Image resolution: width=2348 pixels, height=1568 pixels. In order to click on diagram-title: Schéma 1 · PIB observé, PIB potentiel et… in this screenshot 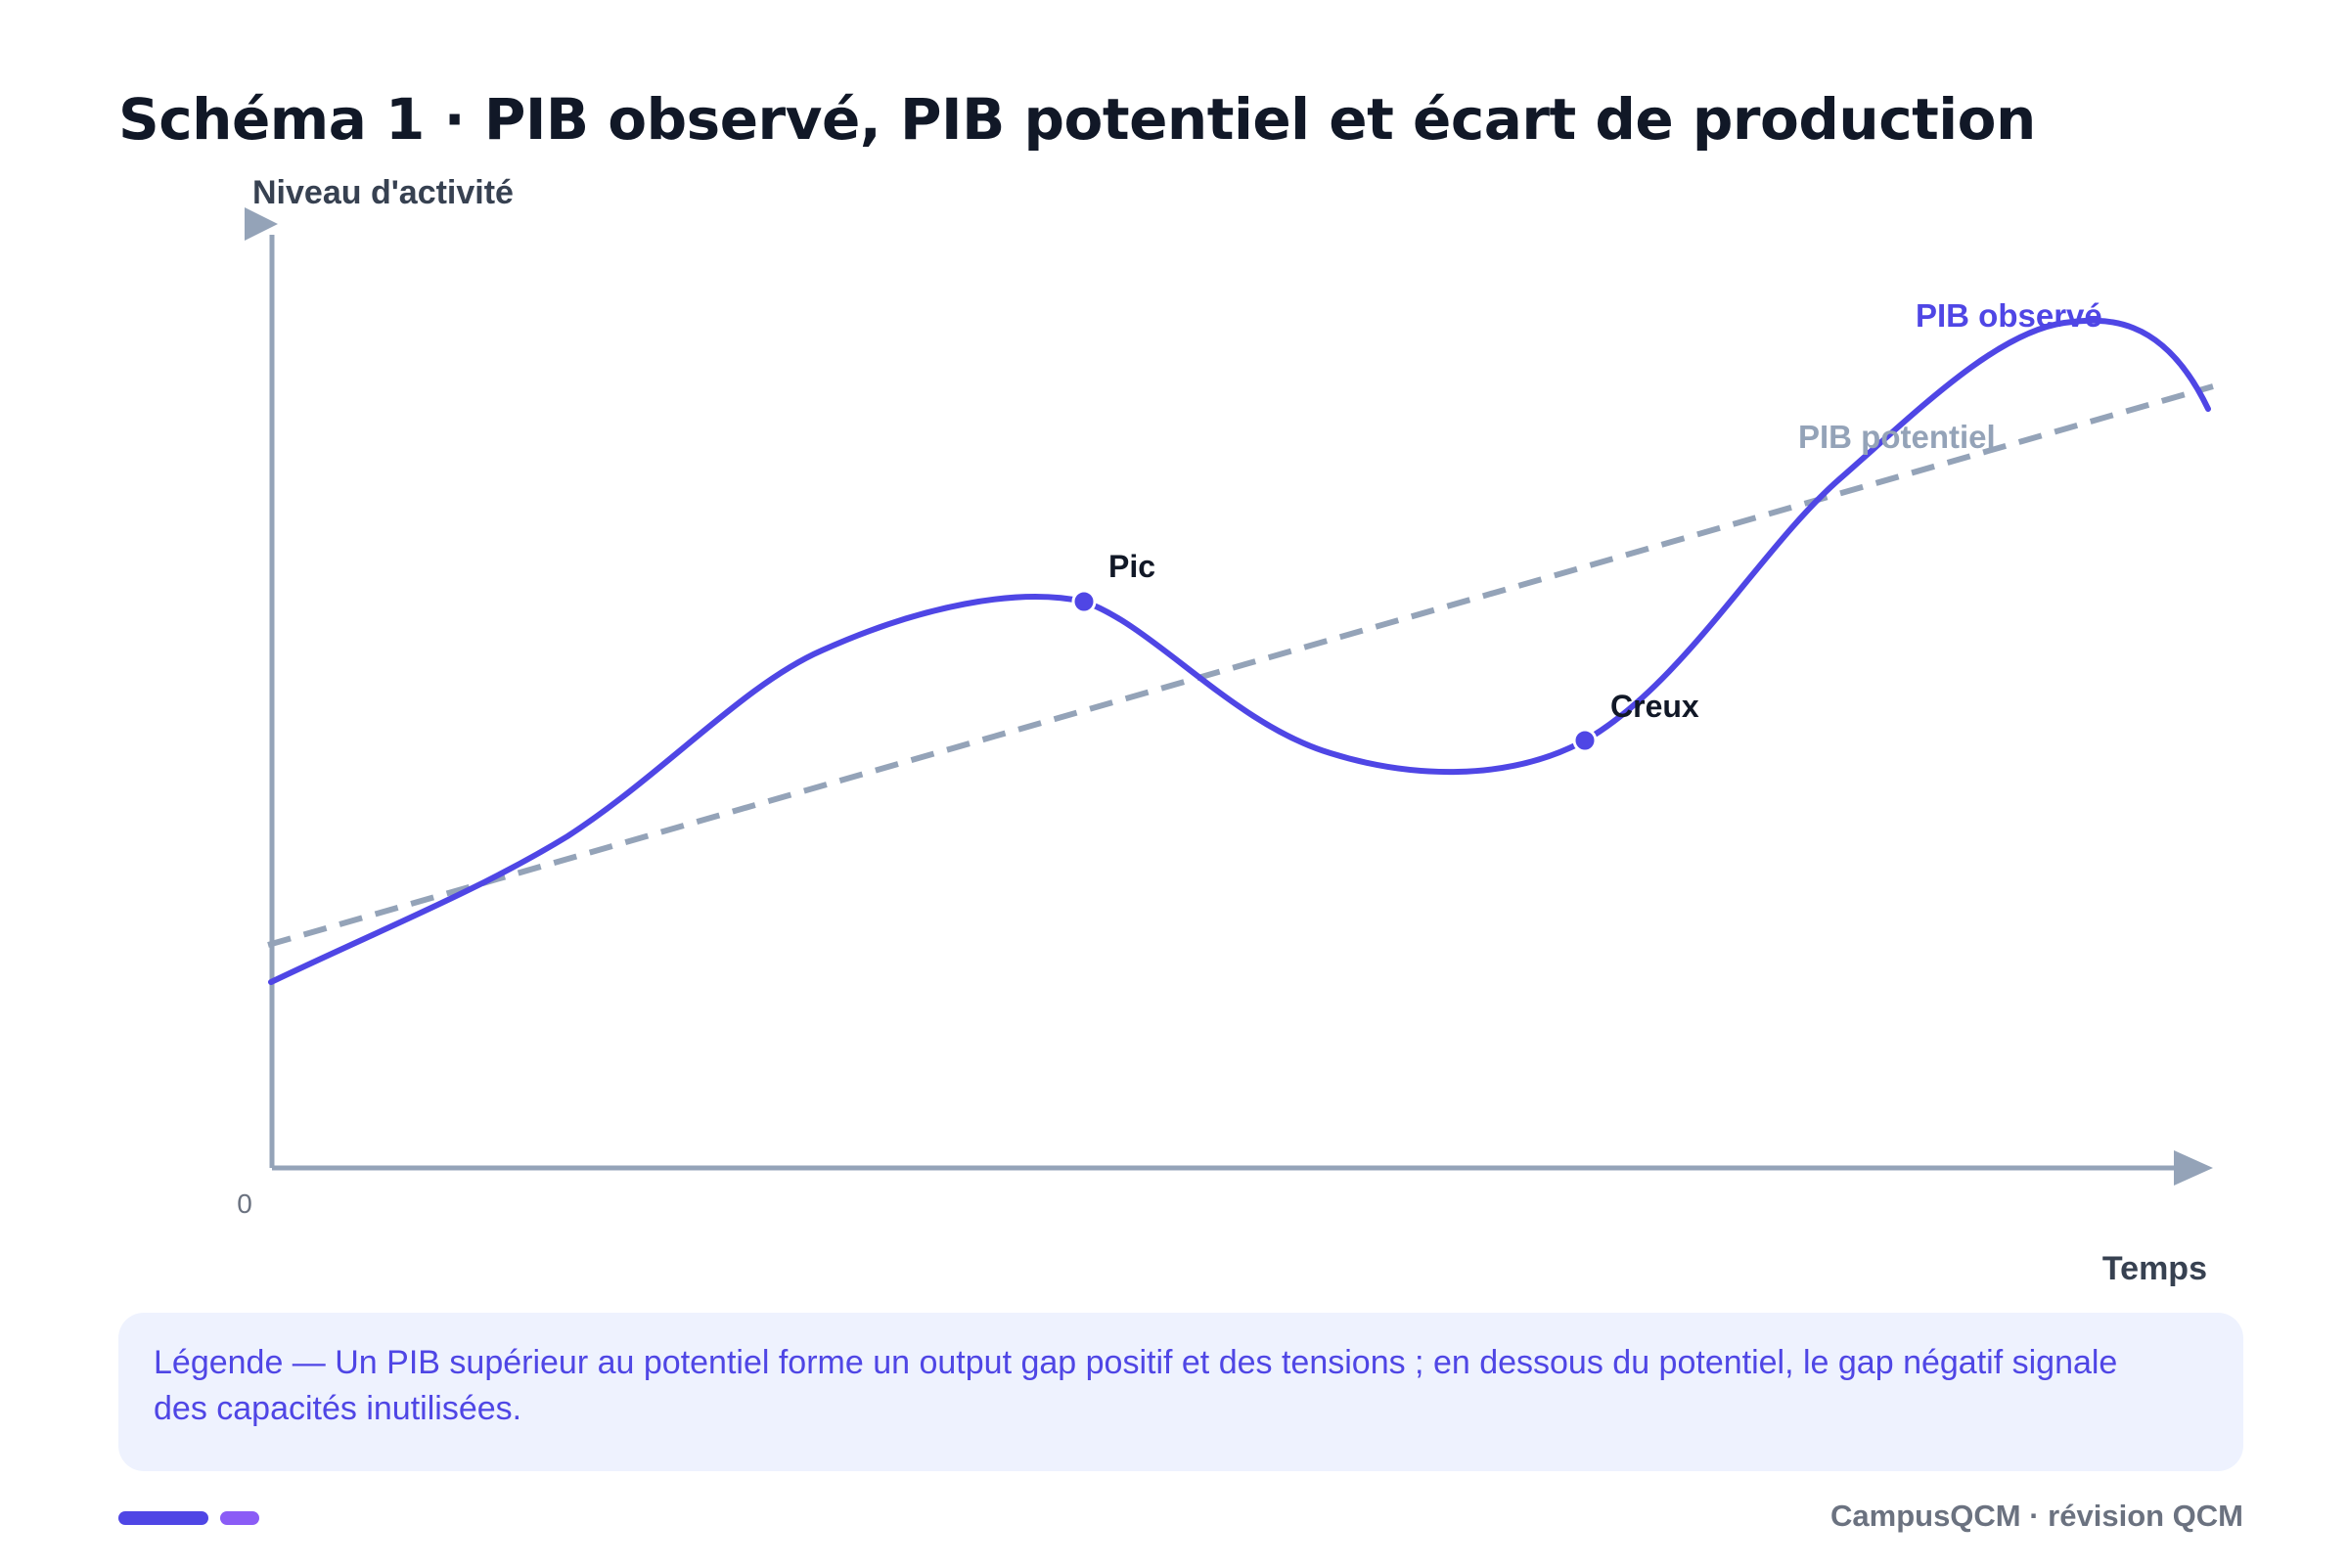, I will do `click(1077, 119)`.